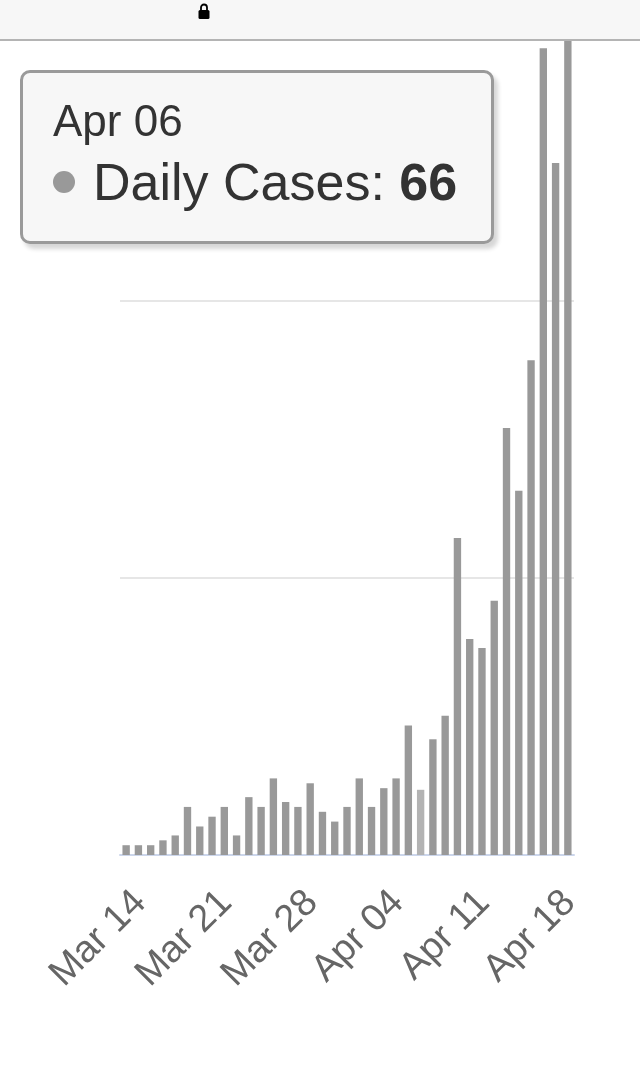 This screenshot has height=1090, width=640. What do you see at coordinates (275, 182) in the screenshot?
I see `annotation: Daily Cases: 66` at bounding box center [275, 182].